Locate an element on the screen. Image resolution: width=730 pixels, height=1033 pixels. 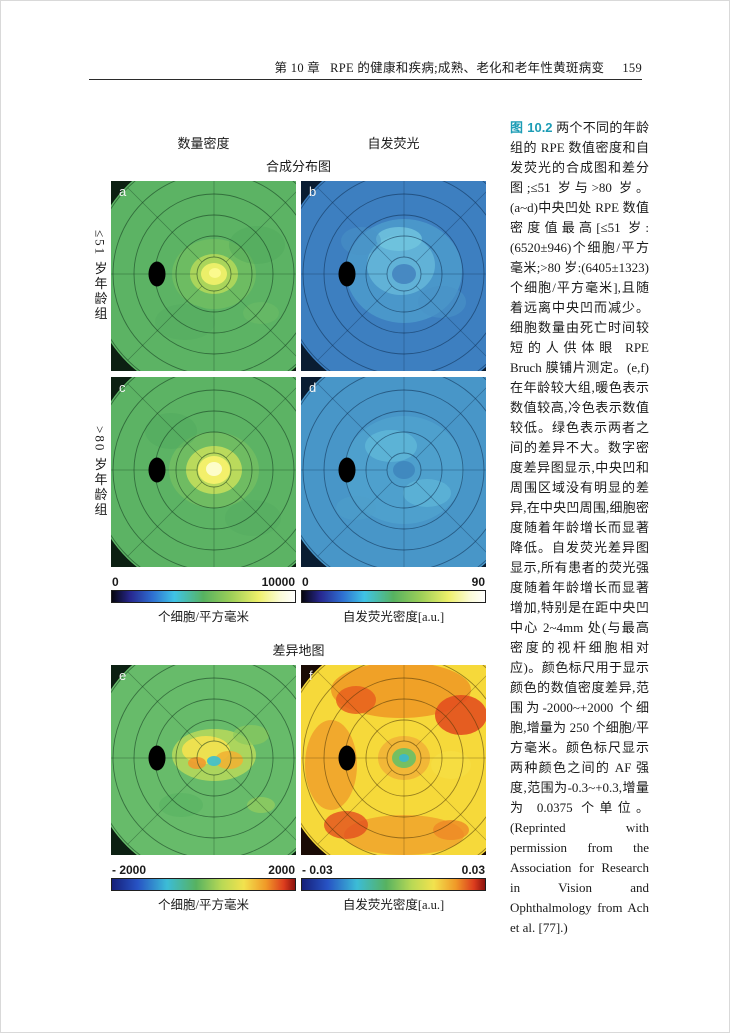
panel-e: e is located at coordinates (203, 760).